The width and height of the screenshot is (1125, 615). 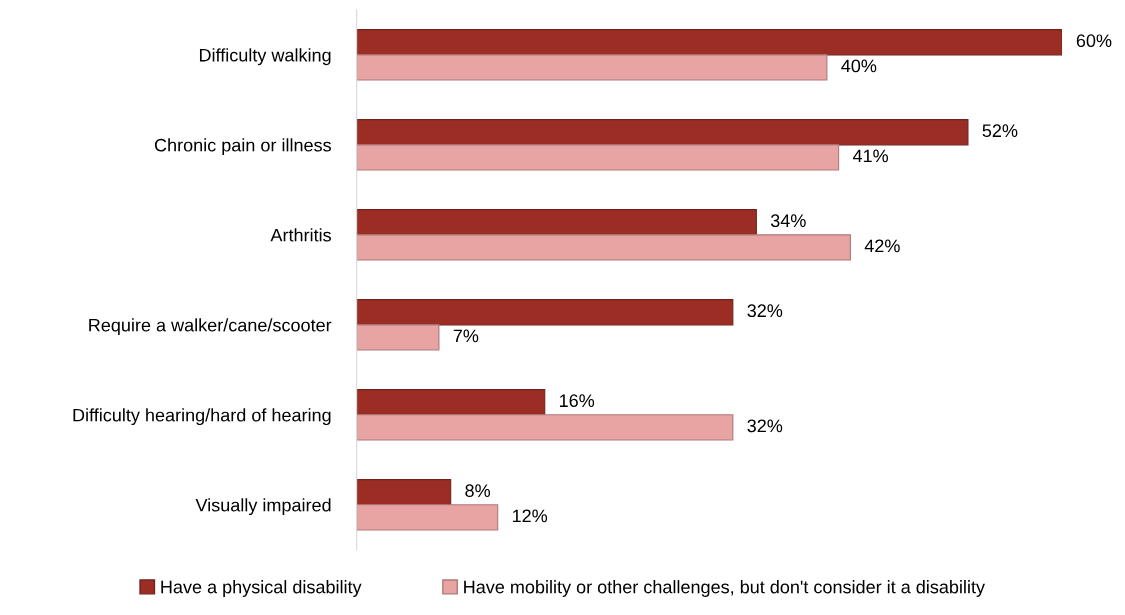 What do you see at coordinates (724, 588) in the screenshot?
I see `legend-label: Have mobility or other challenges, but don't consider it a disability` at bounding box center [724, 588].